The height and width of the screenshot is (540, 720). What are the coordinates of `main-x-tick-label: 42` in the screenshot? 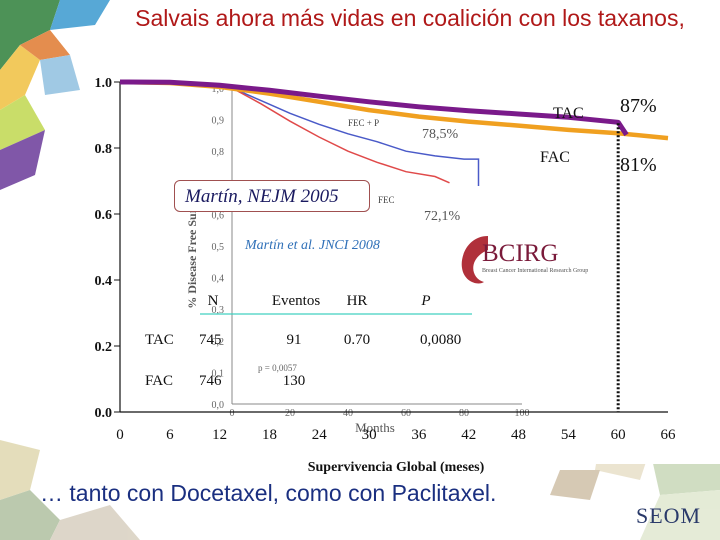 It's located at (468, 435).